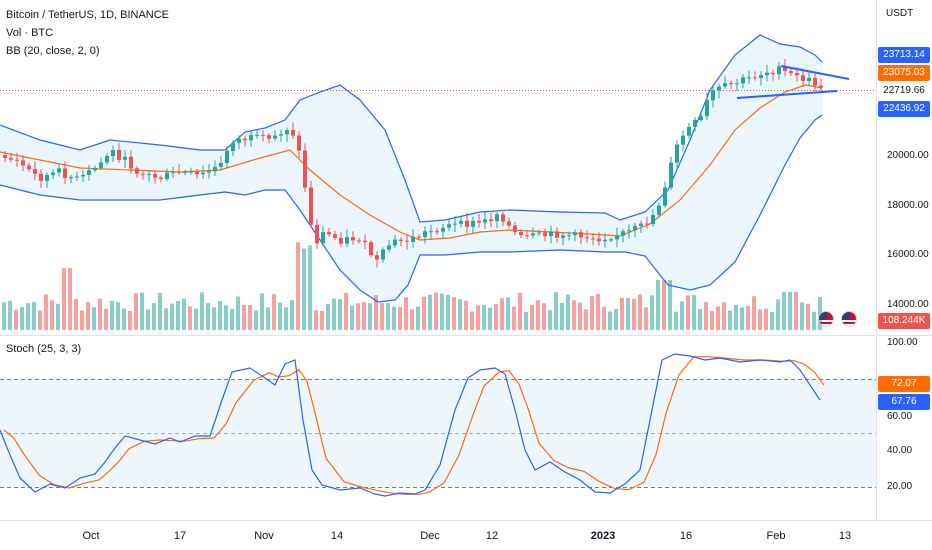 The image size is (932, 550). What do you see at coordinates (30, 33) in the screenshot?
I see `volume-legend: Vol · BTC` at bounding box center [30, 33].